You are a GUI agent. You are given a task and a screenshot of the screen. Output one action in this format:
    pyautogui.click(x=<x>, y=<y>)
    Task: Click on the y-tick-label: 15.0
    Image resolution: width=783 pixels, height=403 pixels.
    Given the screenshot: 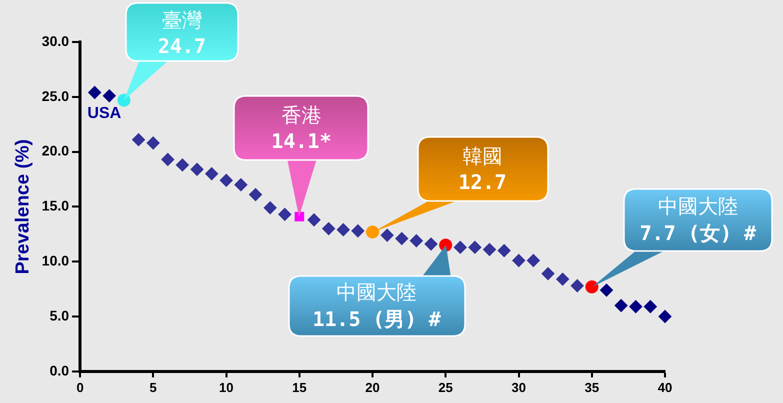 What is the action you would take?
    pyautogui.click(x=56, y=206)
    